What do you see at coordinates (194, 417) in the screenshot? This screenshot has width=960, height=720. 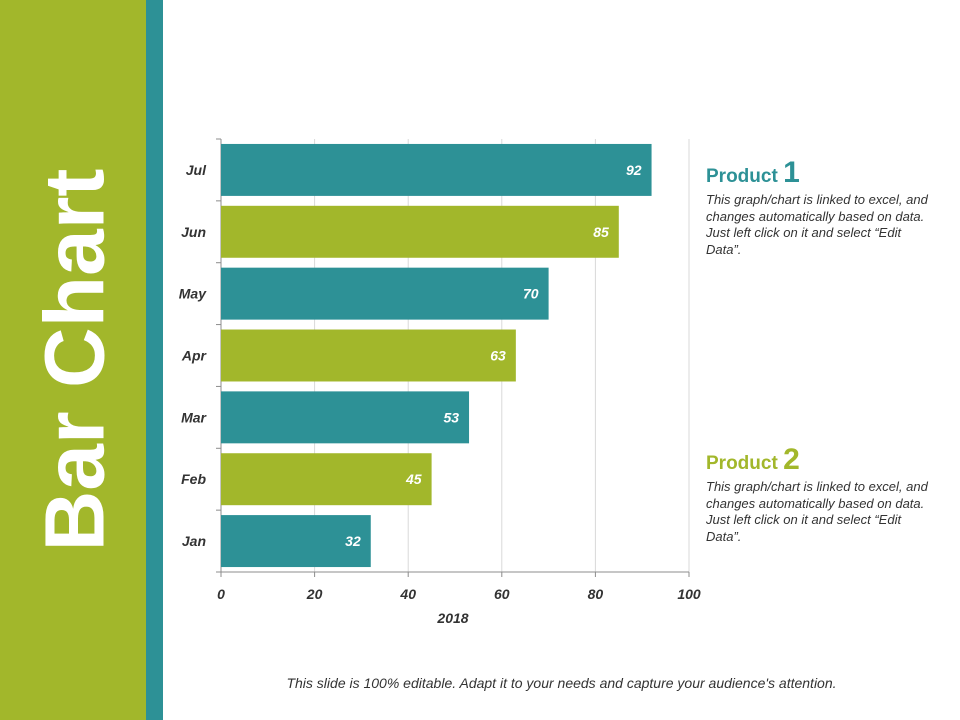 I see `category-label-mar: Mar` at bounding box center [194, 417].